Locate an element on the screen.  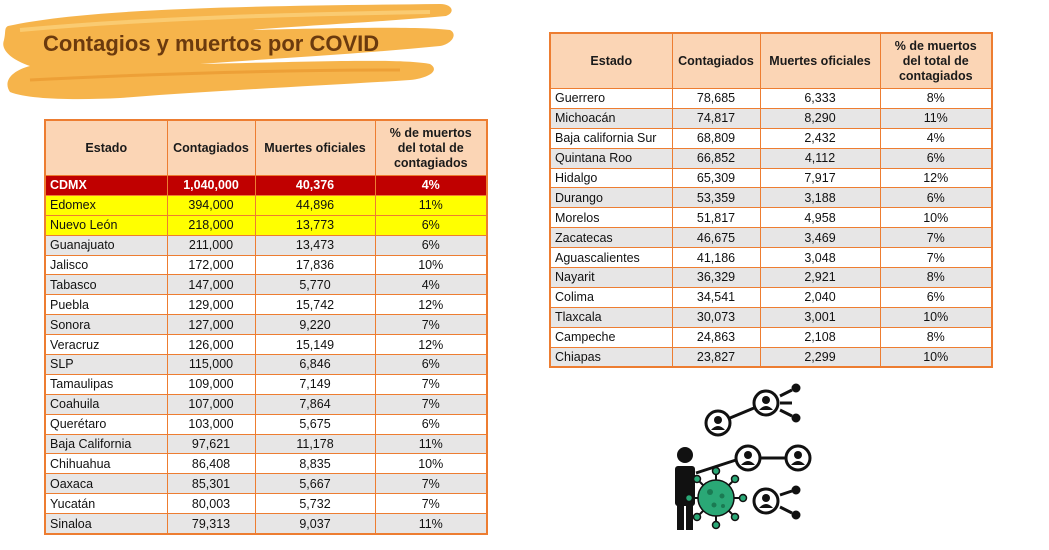
table-row: Oaxaca 85,301 5,667 7% is located at coordinates (266, 484).